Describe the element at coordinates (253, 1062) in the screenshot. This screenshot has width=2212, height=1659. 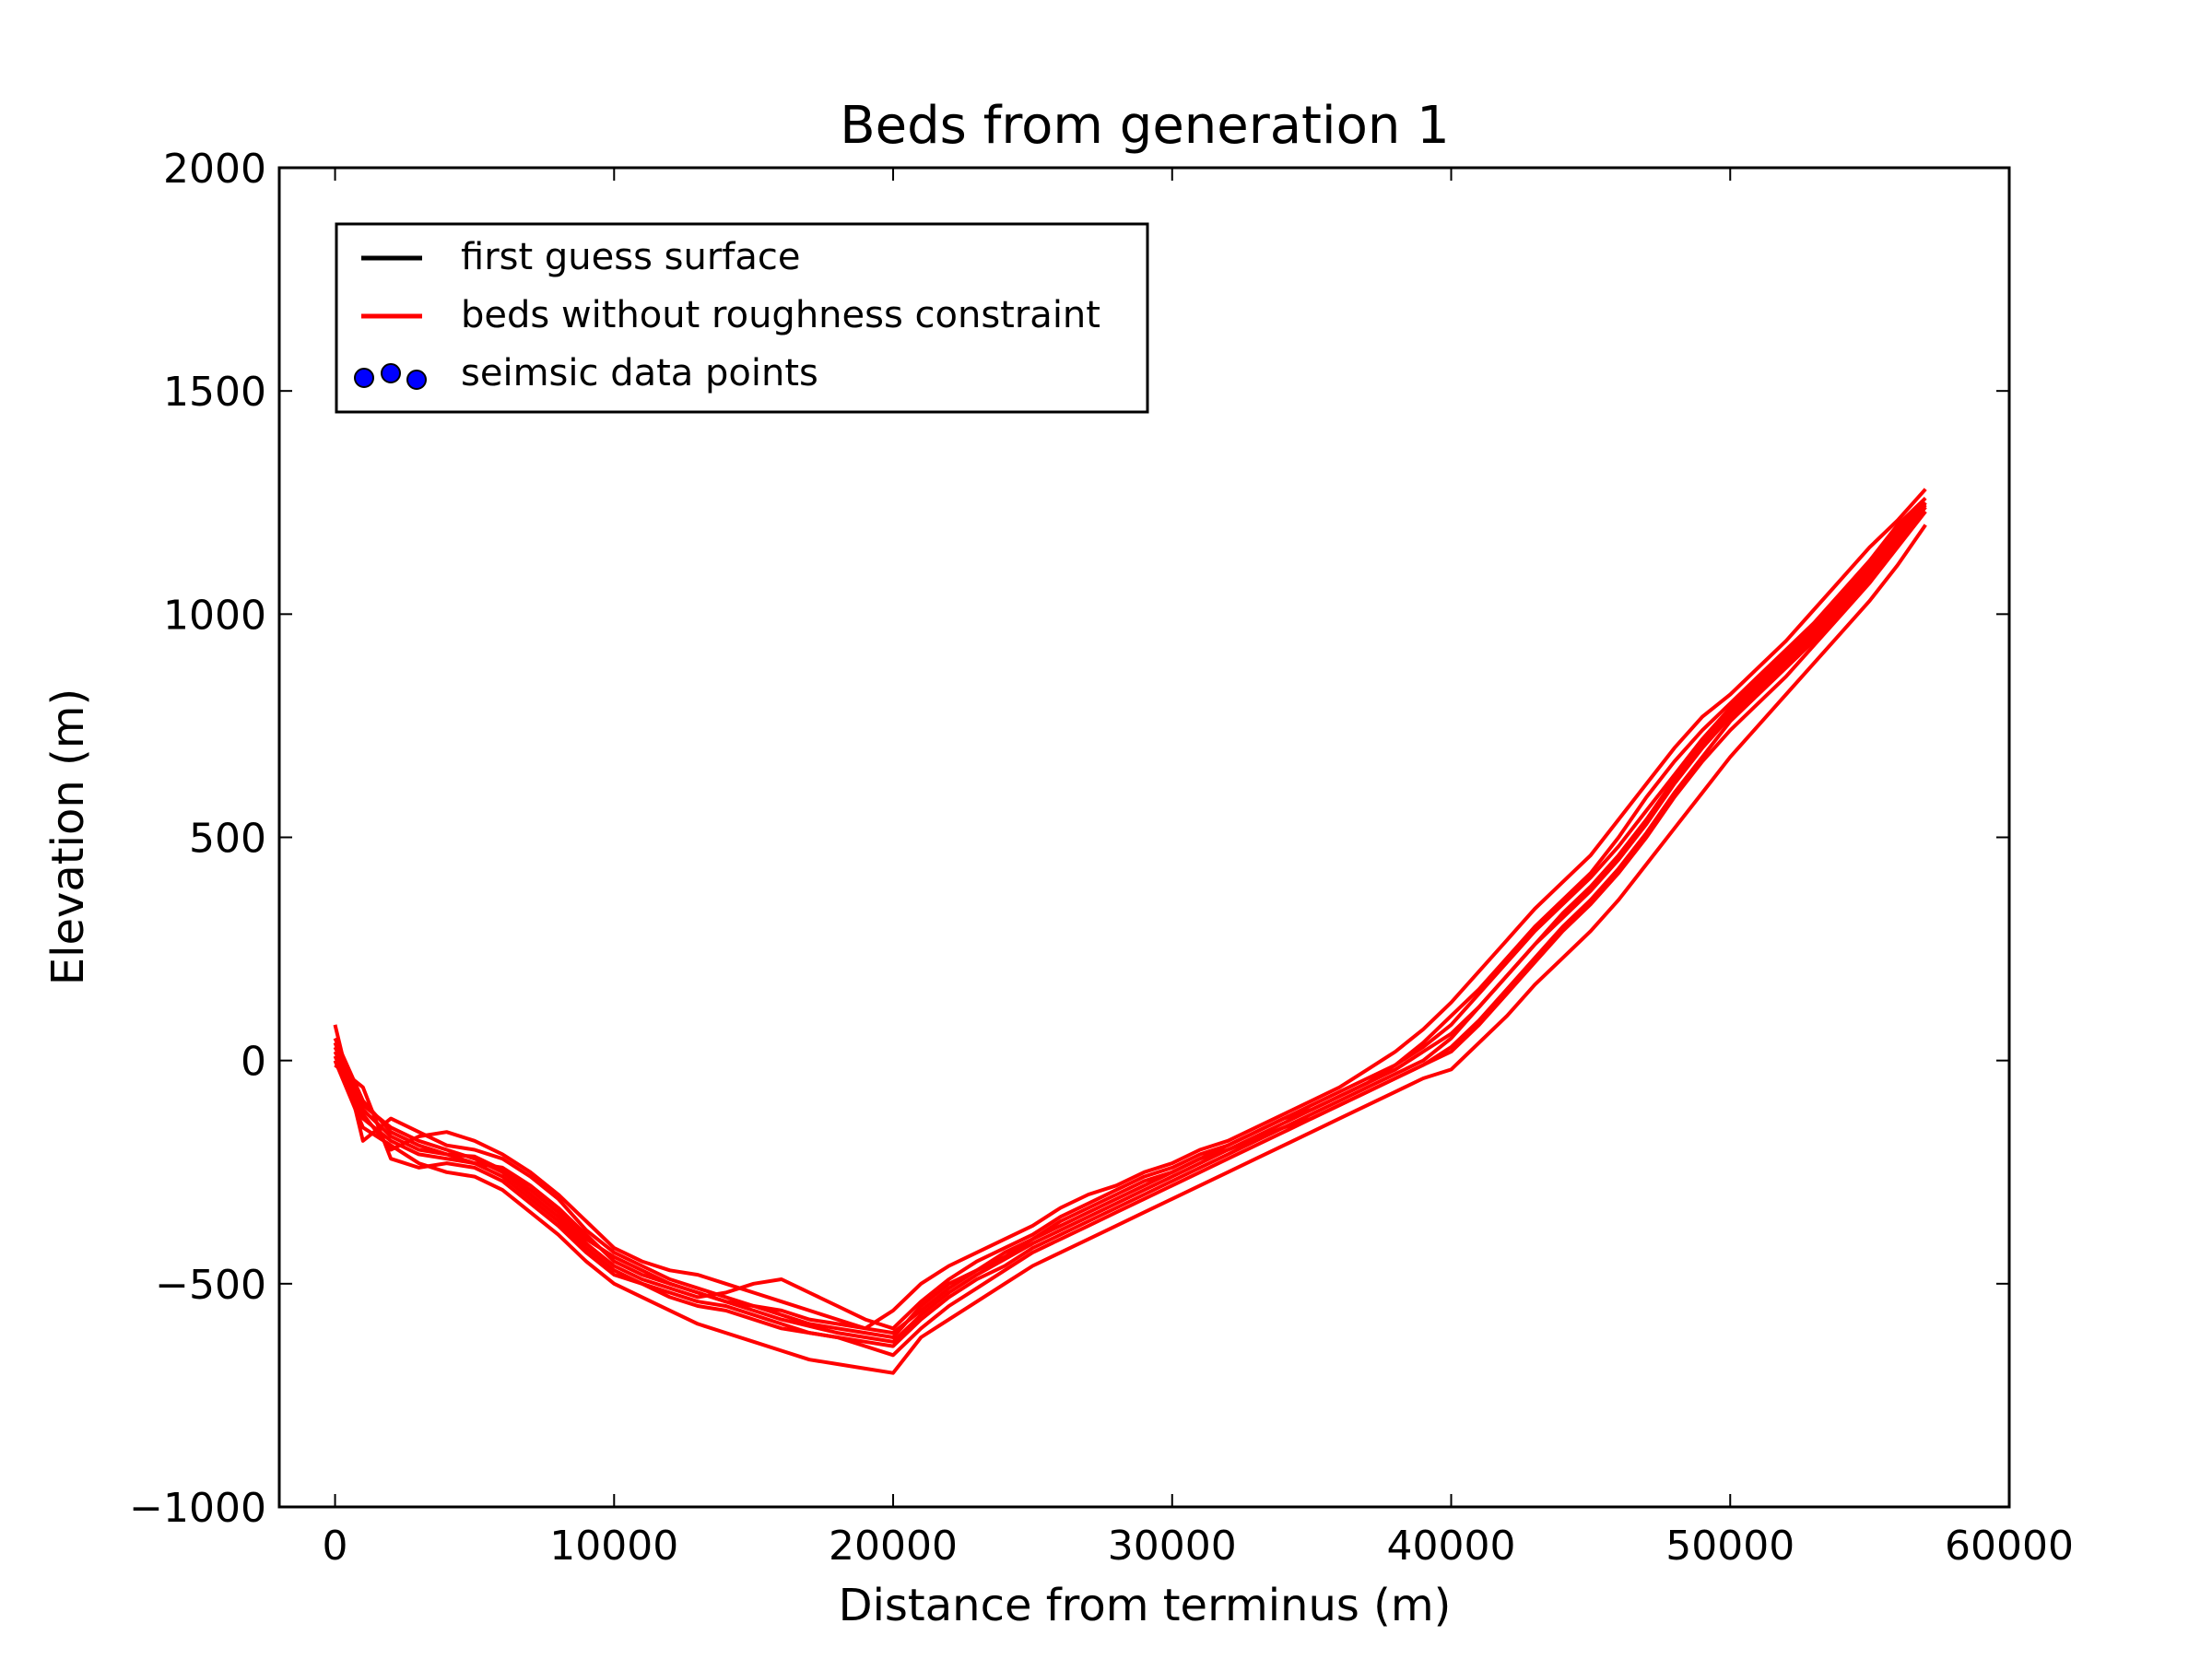
I see `y-tick-label: 0` at that location.